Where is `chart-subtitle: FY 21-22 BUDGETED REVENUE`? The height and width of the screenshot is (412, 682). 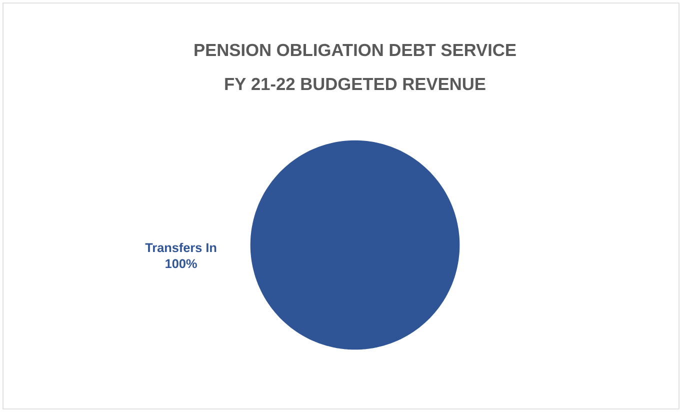
chart-subtitle: FY 21-22 BUDGETED REVENUE is located at coordinates (355, 84).